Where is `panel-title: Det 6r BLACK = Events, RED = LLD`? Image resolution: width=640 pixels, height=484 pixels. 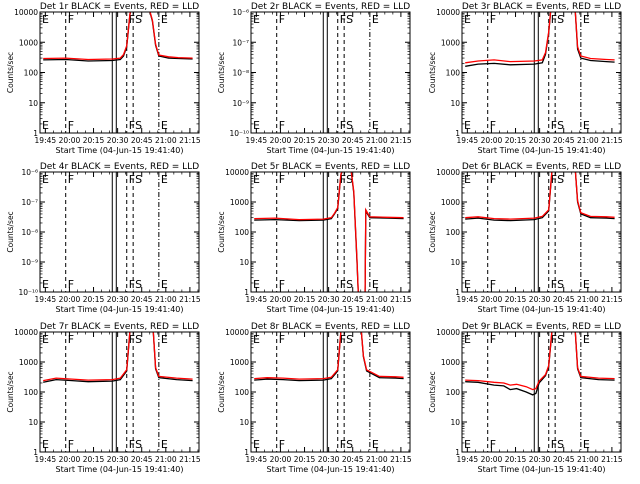 panel-title: Det 6r BLACK = Events, RED = LLD is located at coordinates (541, 167).